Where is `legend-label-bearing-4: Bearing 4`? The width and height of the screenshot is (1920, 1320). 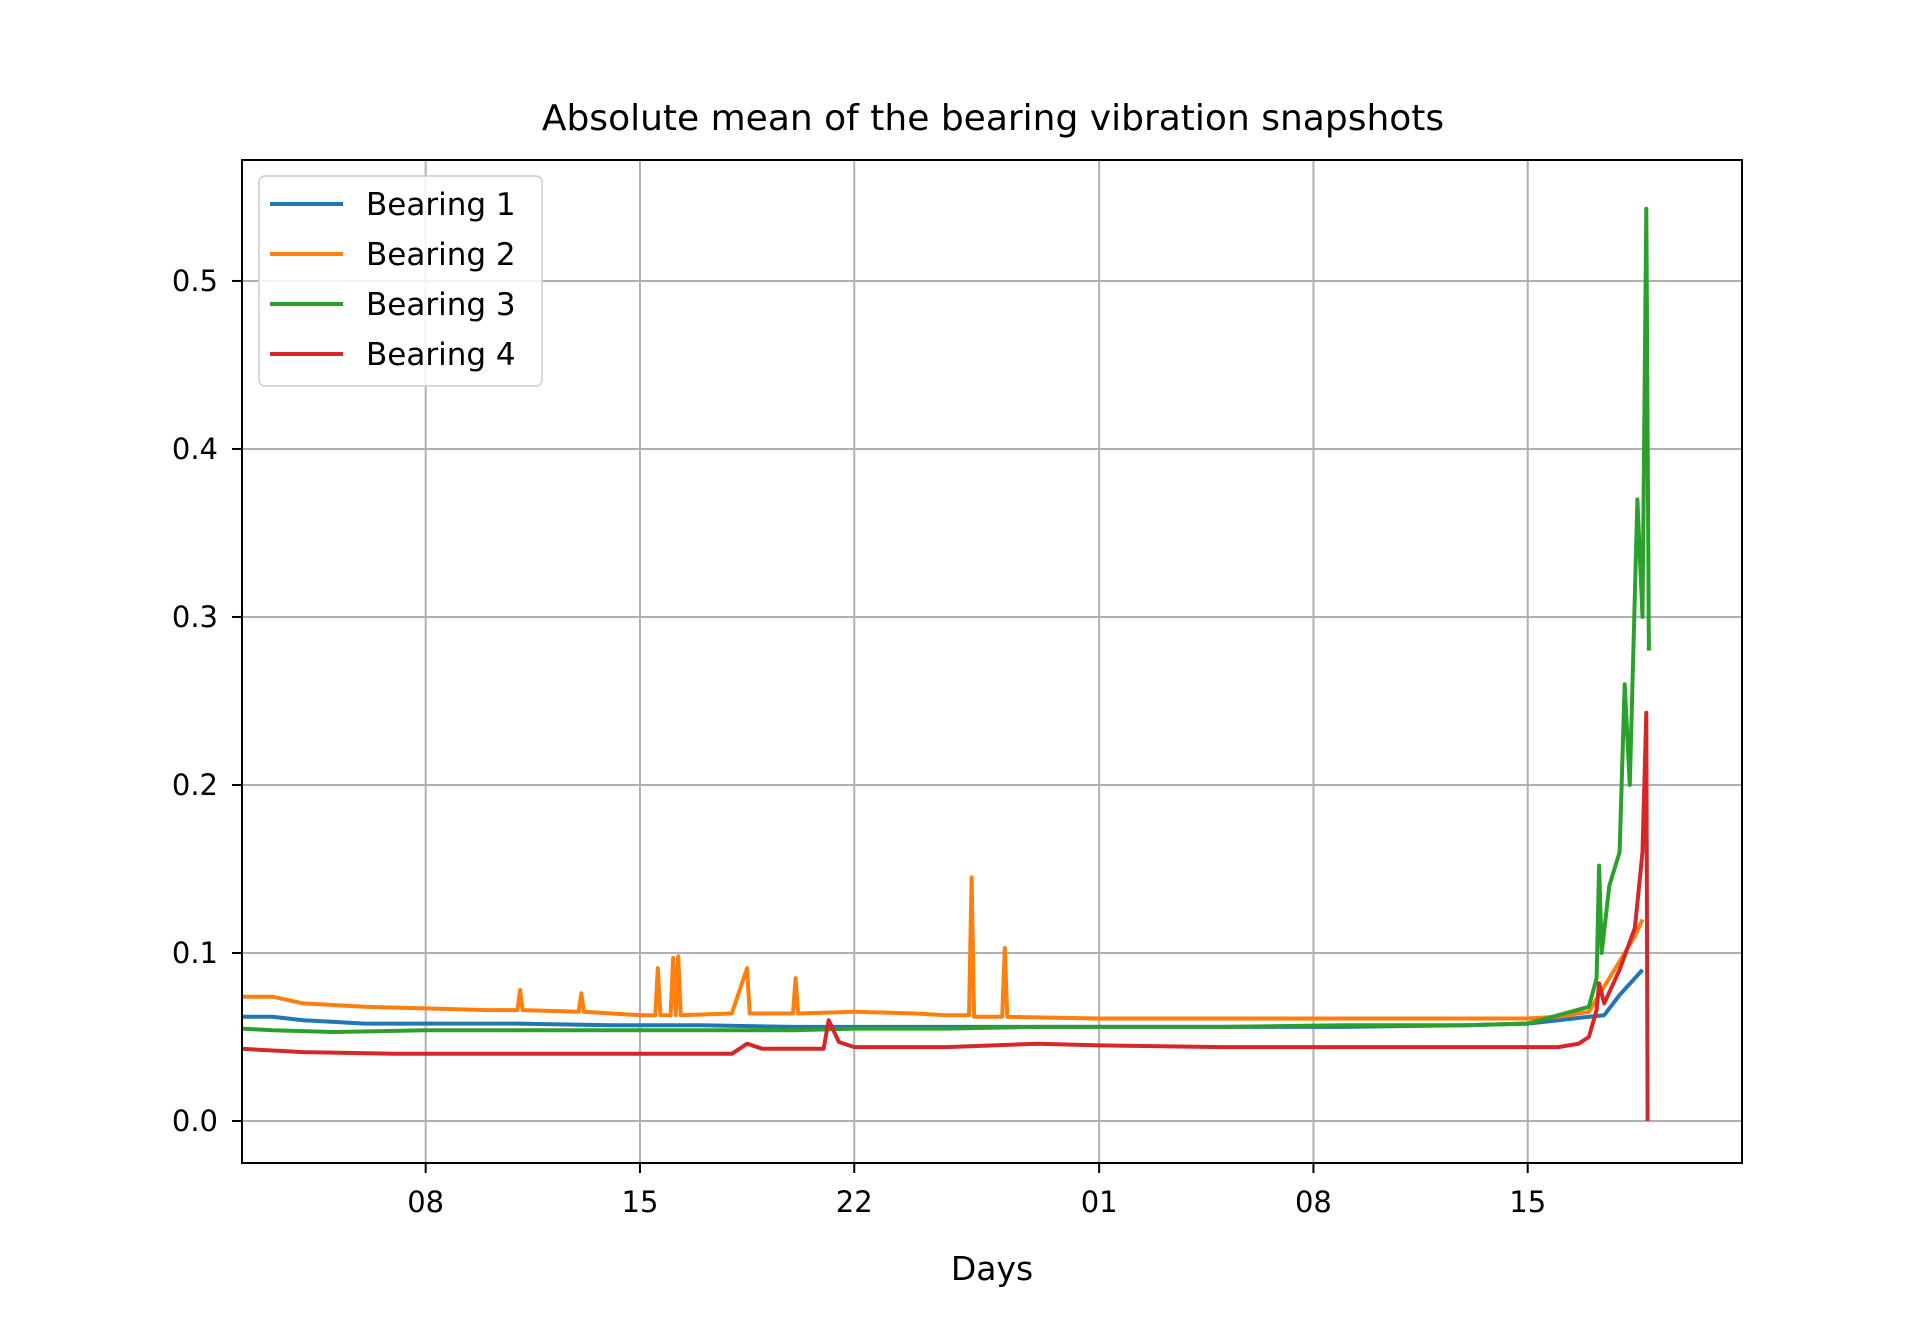
legend-label-bearing-4: Bearing 4 is located at coordinates (441, 355).